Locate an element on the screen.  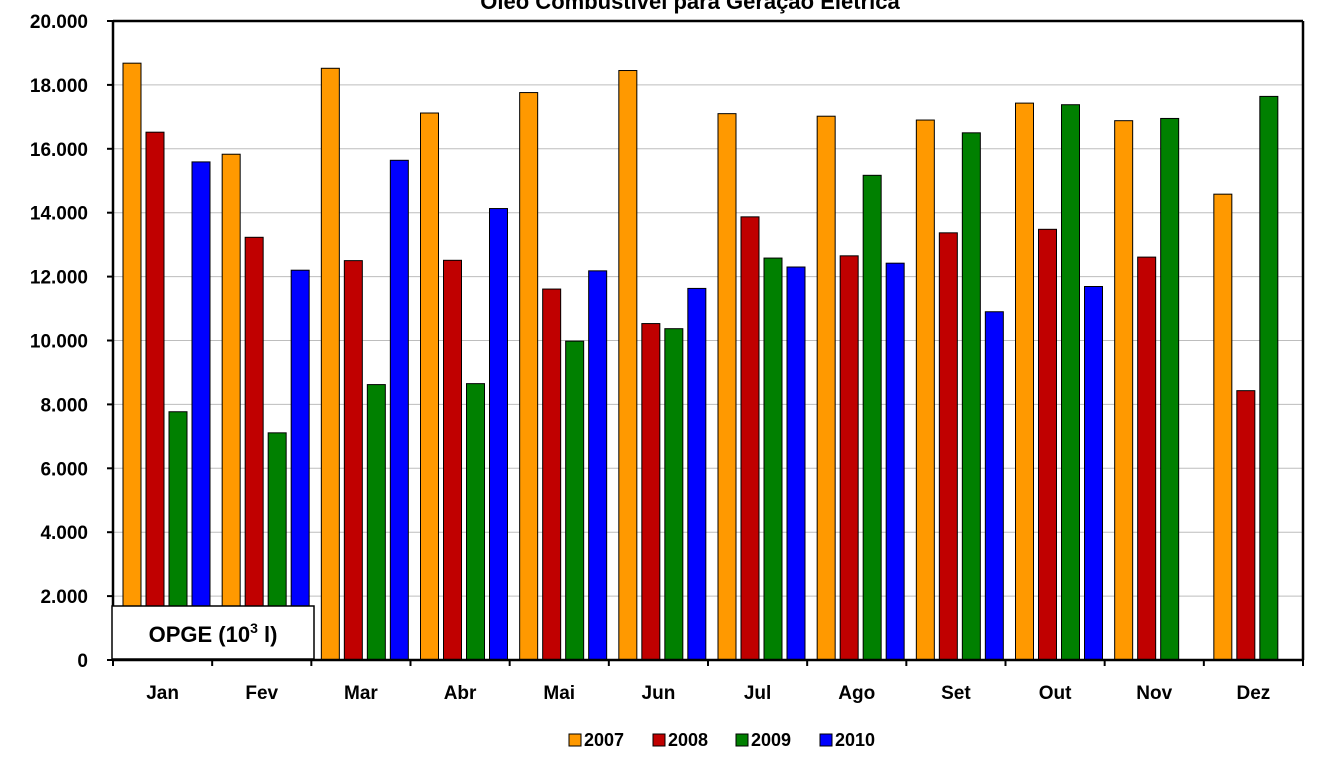
bar-2010-Out is located at coordinates (1093, 473).